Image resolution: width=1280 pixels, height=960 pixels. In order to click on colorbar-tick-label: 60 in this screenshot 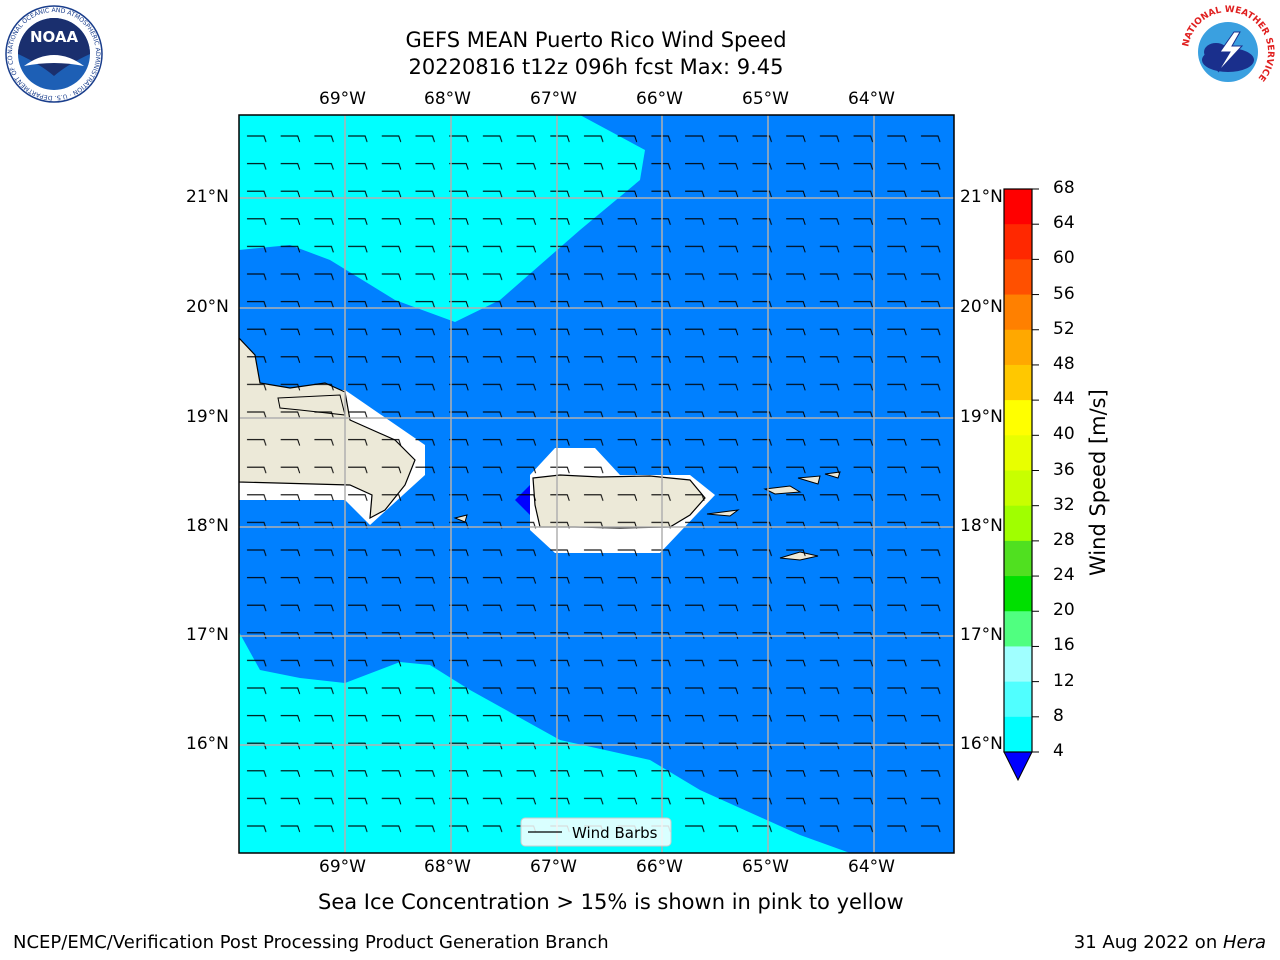, I will do `click(1064, 258)`.